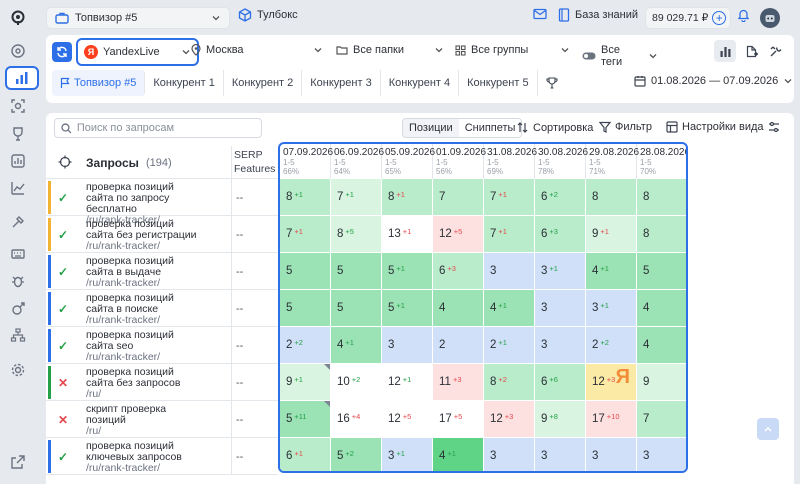  What do you see at coordinates (509, 345) in the screenshot?
I see `position-cell: 2 +1` at bounding box center [509, 345].